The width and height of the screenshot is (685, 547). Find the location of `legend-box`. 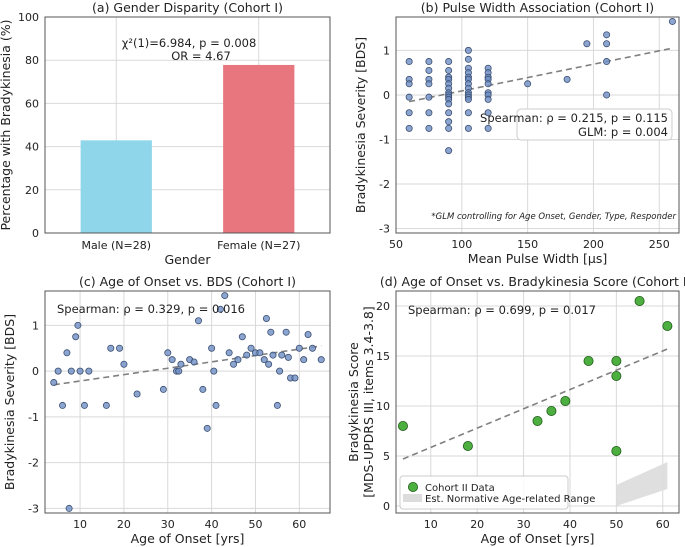

legend-box is located at coordinates (484, 492).